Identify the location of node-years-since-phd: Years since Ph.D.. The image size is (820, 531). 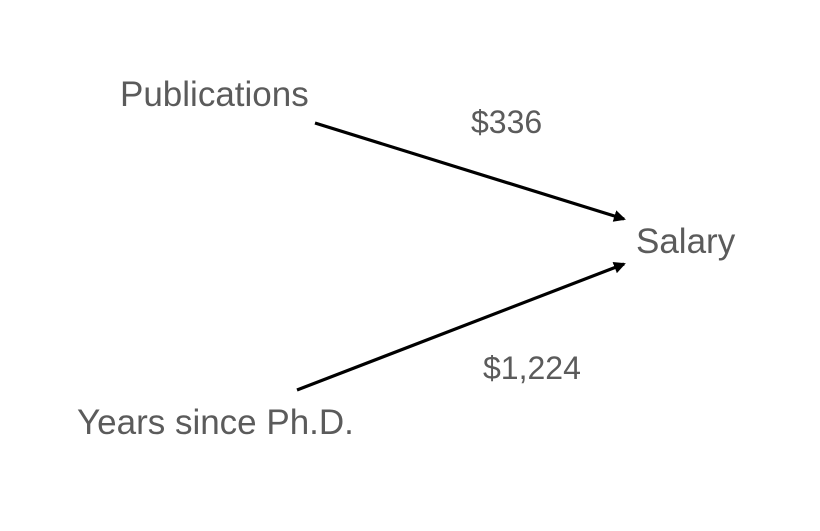
(215, 422).